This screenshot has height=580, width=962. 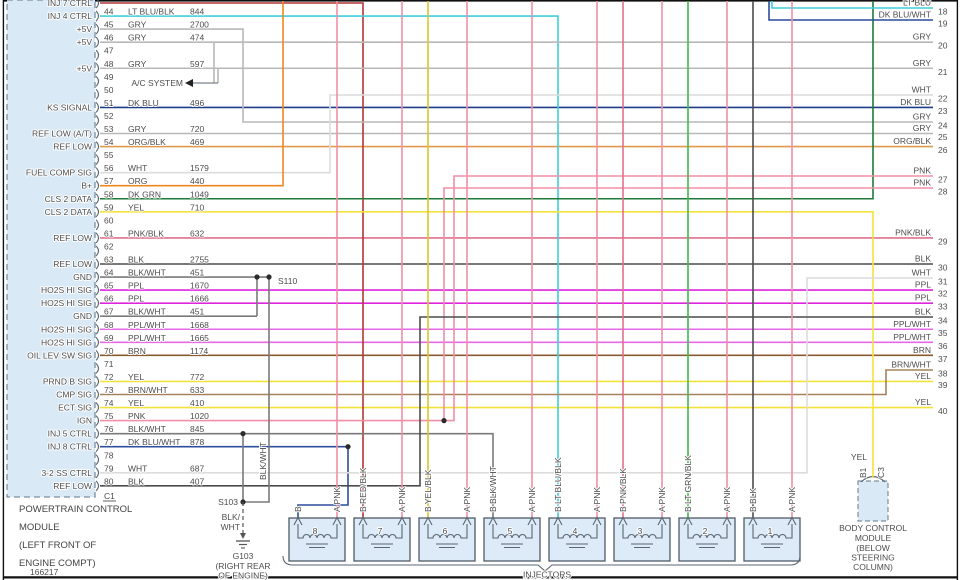 What do you see at coordinates (913, 232) in the screenshot?
I see `offpage-wire-color-label: PNK/BLK` at bounding box center [913, 232].